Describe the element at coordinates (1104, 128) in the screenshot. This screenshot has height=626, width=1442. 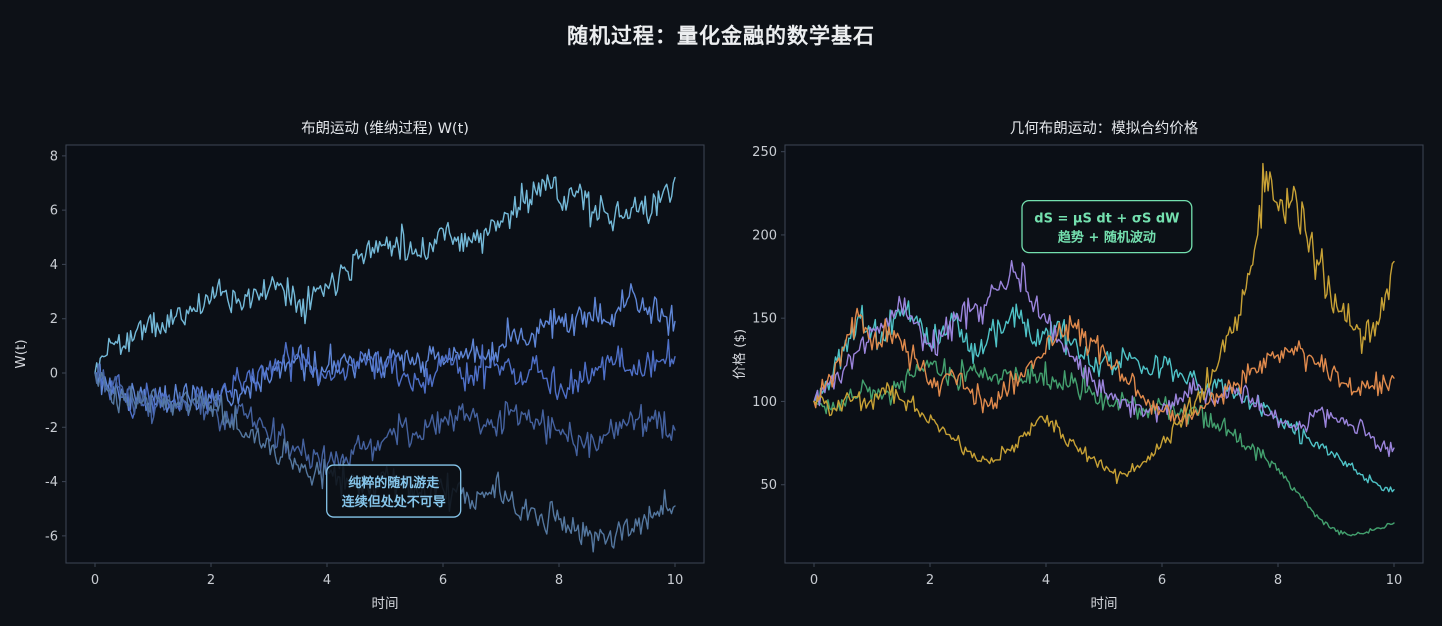
I see `chart-title: 几何布朗运动：模拟合约价格` at that location.